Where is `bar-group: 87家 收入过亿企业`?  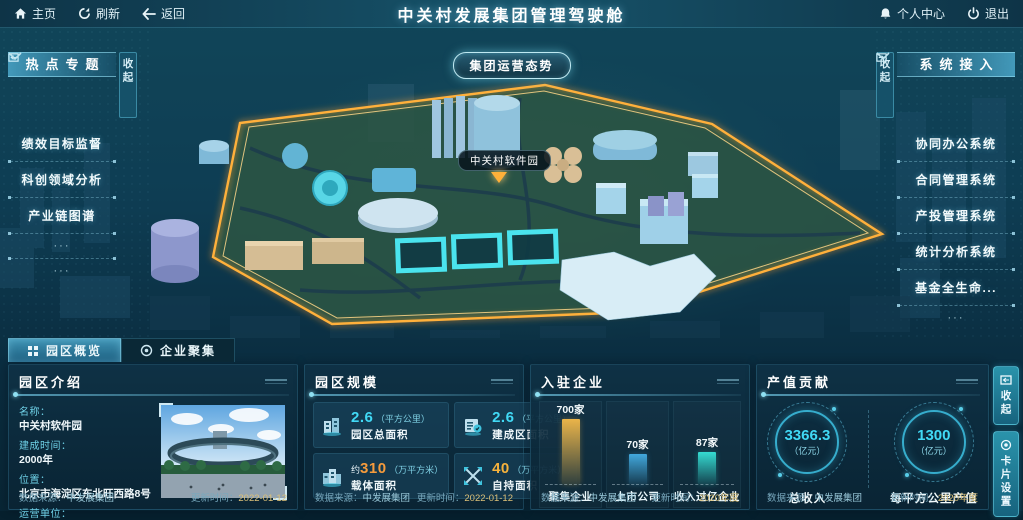
bar-group: 87家 收入过亿企业 is located at coordinates (707, 454).